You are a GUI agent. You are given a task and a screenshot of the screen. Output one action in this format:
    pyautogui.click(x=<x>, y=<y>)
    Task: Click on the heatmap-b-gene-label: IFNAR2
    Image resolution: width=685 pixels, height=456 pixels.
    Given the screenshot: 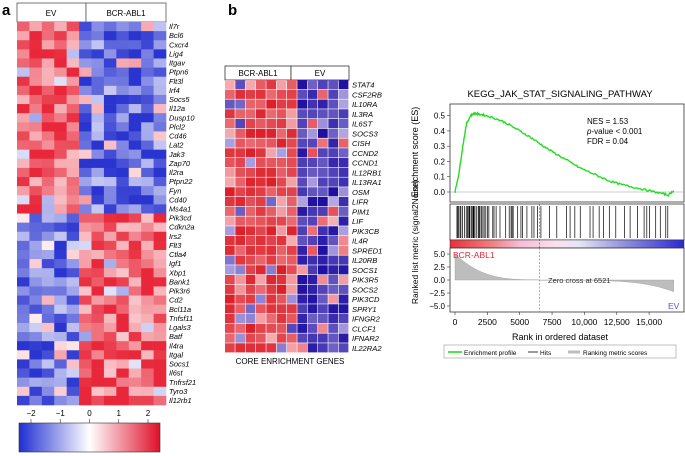 What is the action you would take?
    pyautogui.click(x=366, y=338)
    